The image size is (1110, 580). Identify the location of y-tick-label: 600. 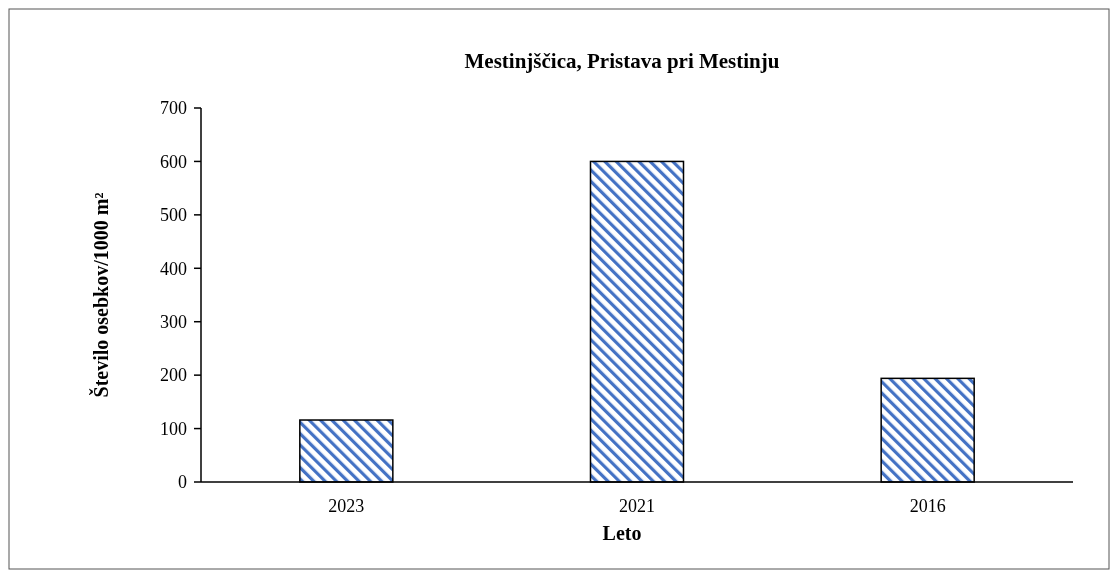
(173, 161).